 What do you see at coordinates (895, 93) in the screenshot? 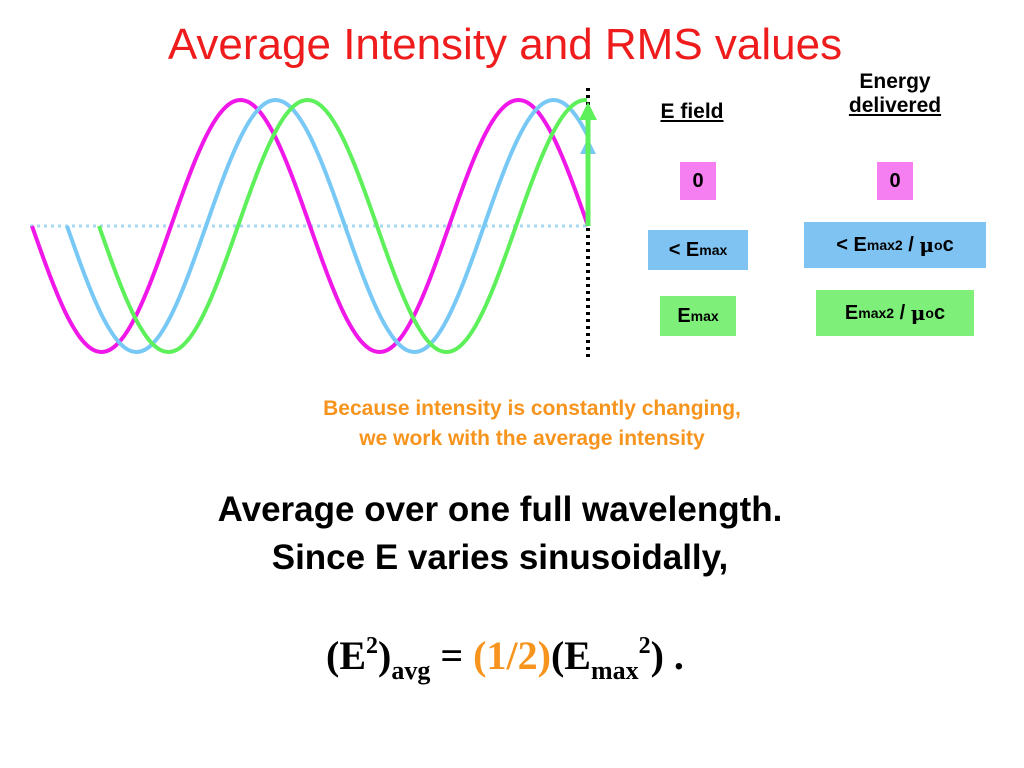
I see `energy-delivered-header: Energy delivered` at bounding box center [895, 93].